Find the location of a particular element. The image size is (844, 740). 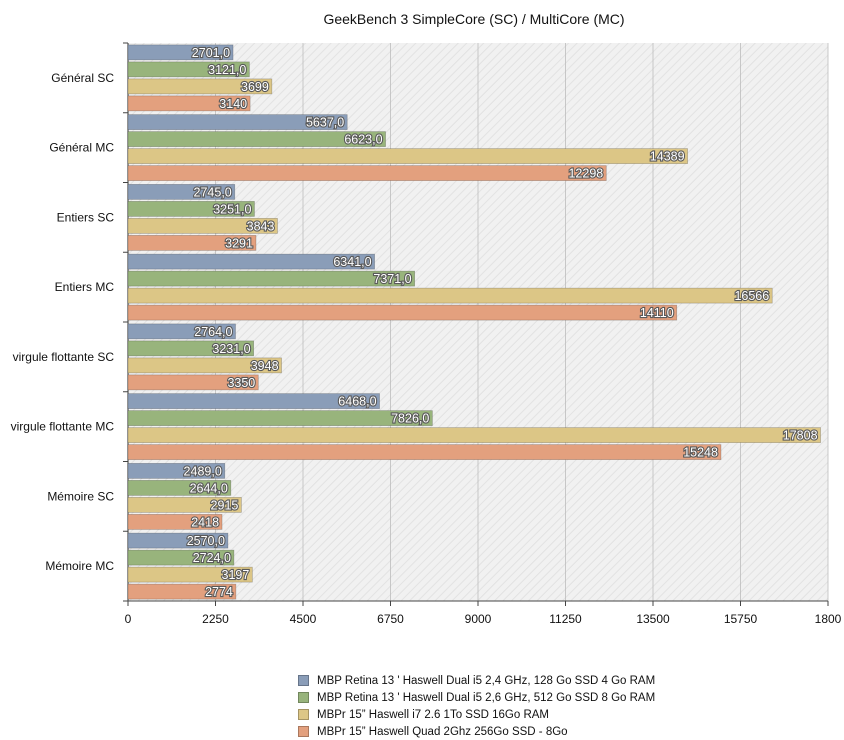

bar-value-label: 14110 is located at coordinates (657, 313).